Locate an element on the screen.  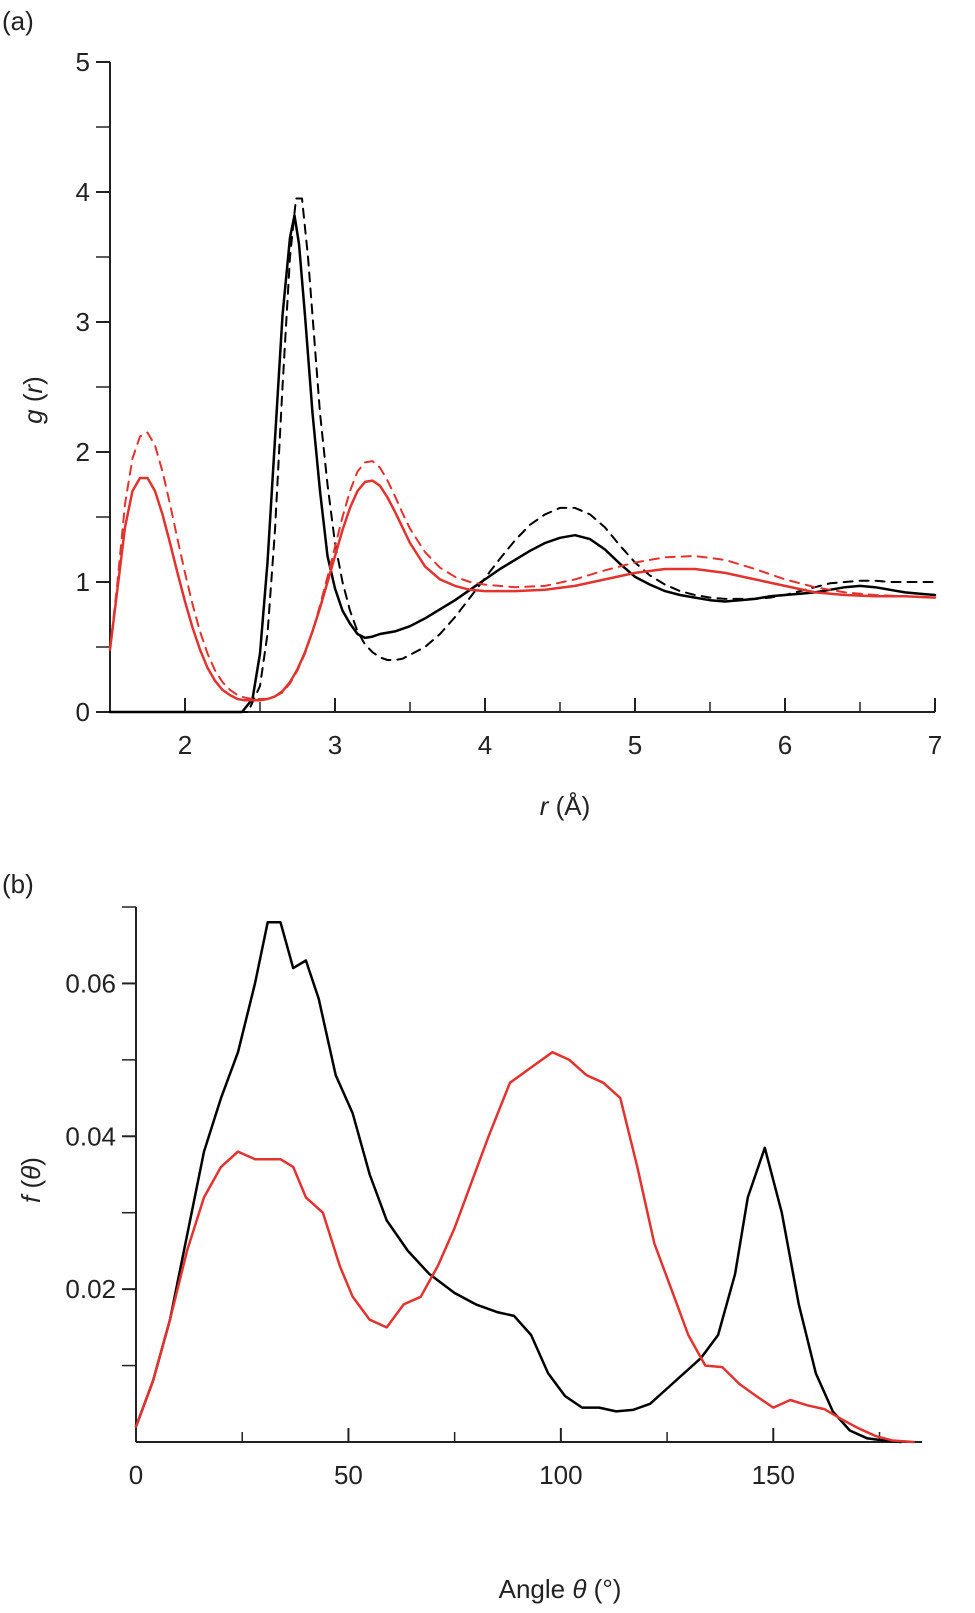
panel-a-x-tick-label: 2 is located at coordinates (185, 745).